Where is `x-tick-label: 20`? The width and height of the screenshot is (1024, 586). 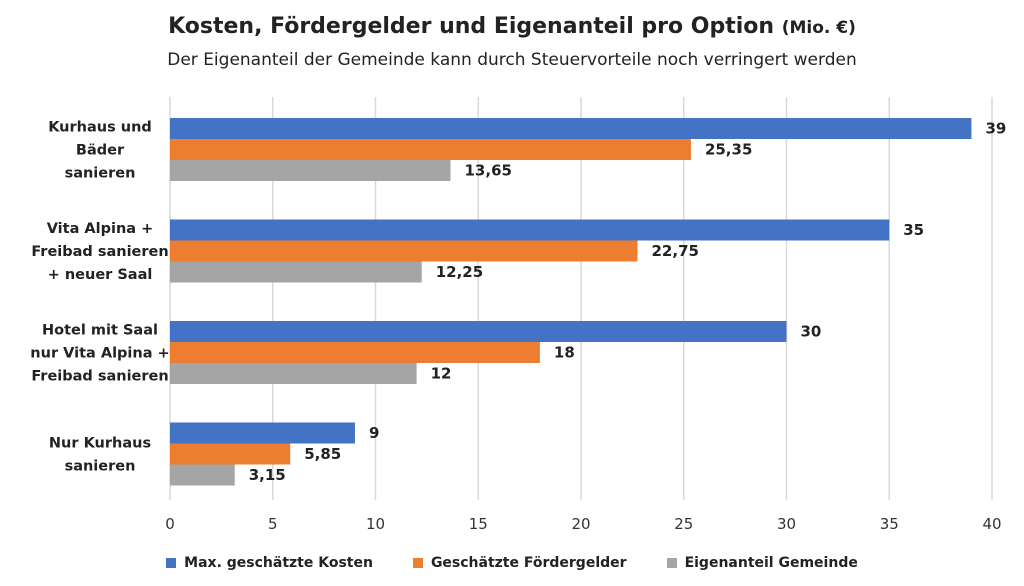
x-tick-label: 20 is located at coordinates (580, 524).